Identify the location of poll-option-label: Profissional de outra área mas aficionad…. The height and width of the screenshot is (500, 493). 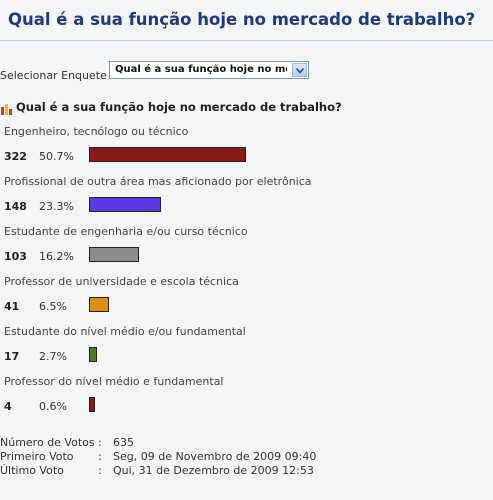
(158, 181).